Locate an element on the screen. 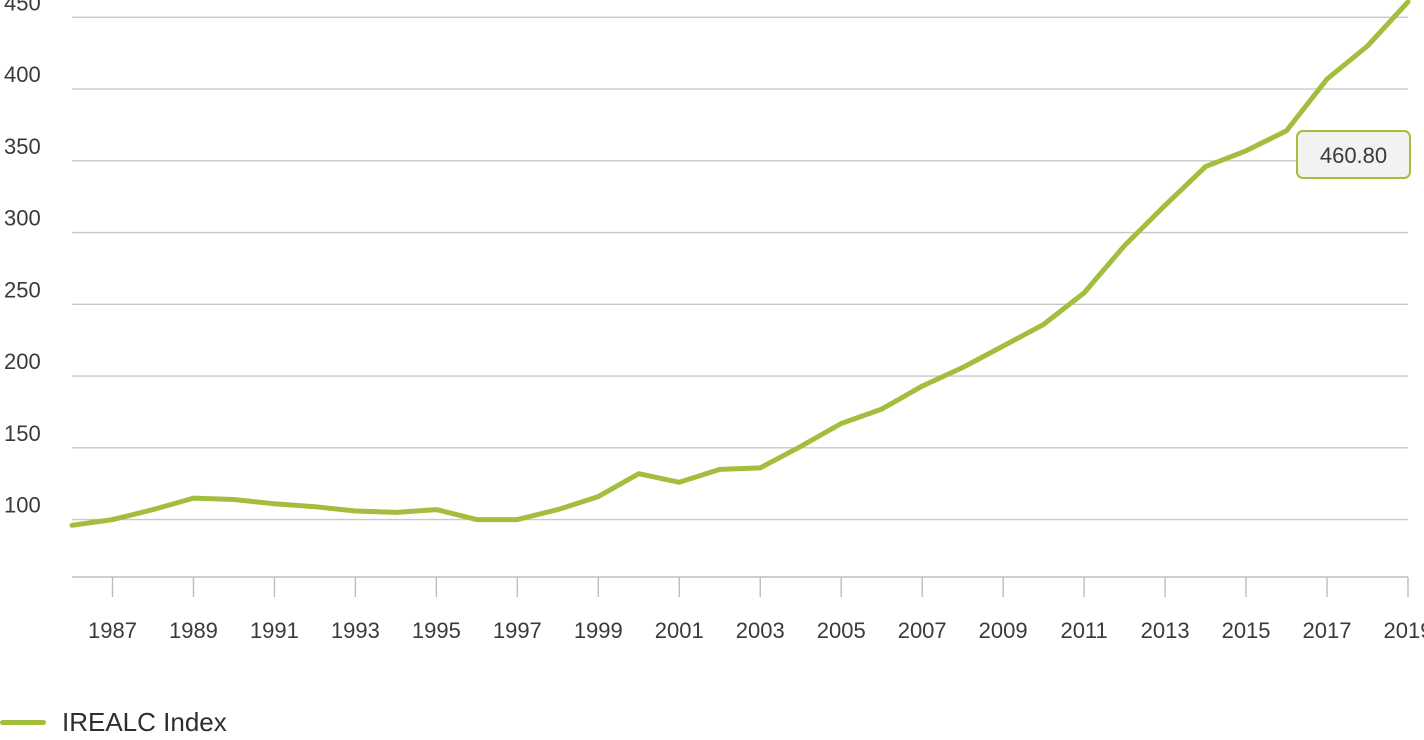  value-callout-box is located at coordinates (1353, 154).